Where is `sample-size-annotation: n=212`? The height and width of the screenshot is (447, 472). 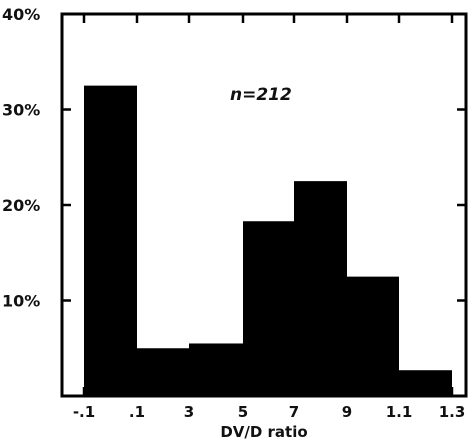
sample-size-annotation: n=212 is located at coordinates (261, 95).